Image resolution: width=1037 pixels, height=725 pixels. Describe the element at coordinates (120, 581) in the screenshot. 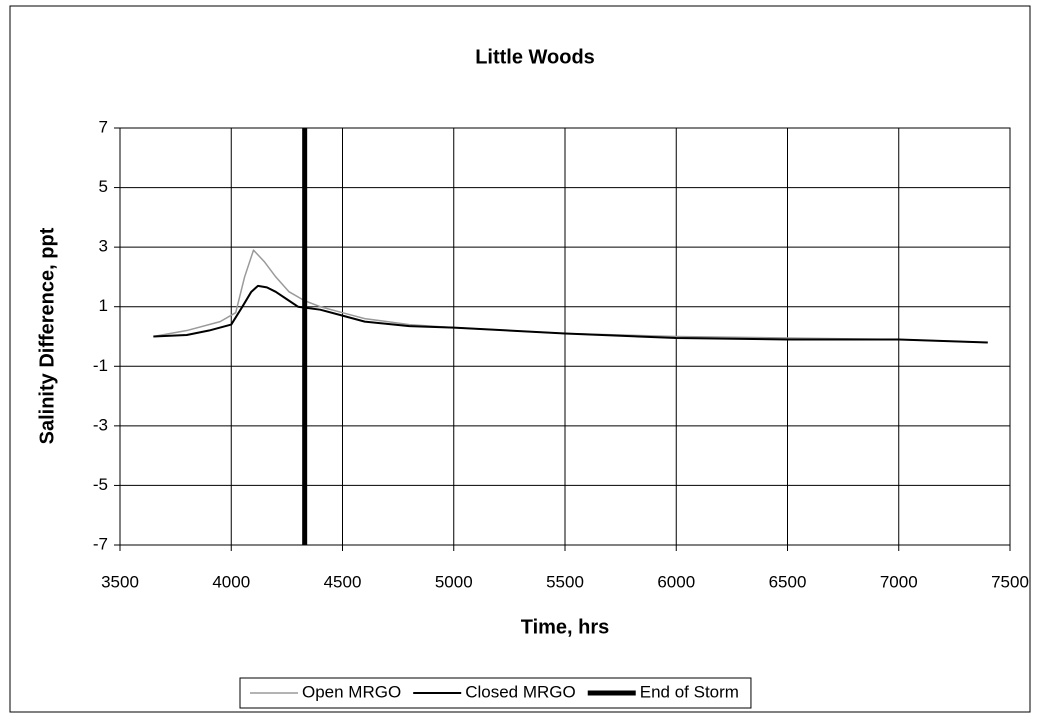

I see `x-tick-label: 3500` at that location.